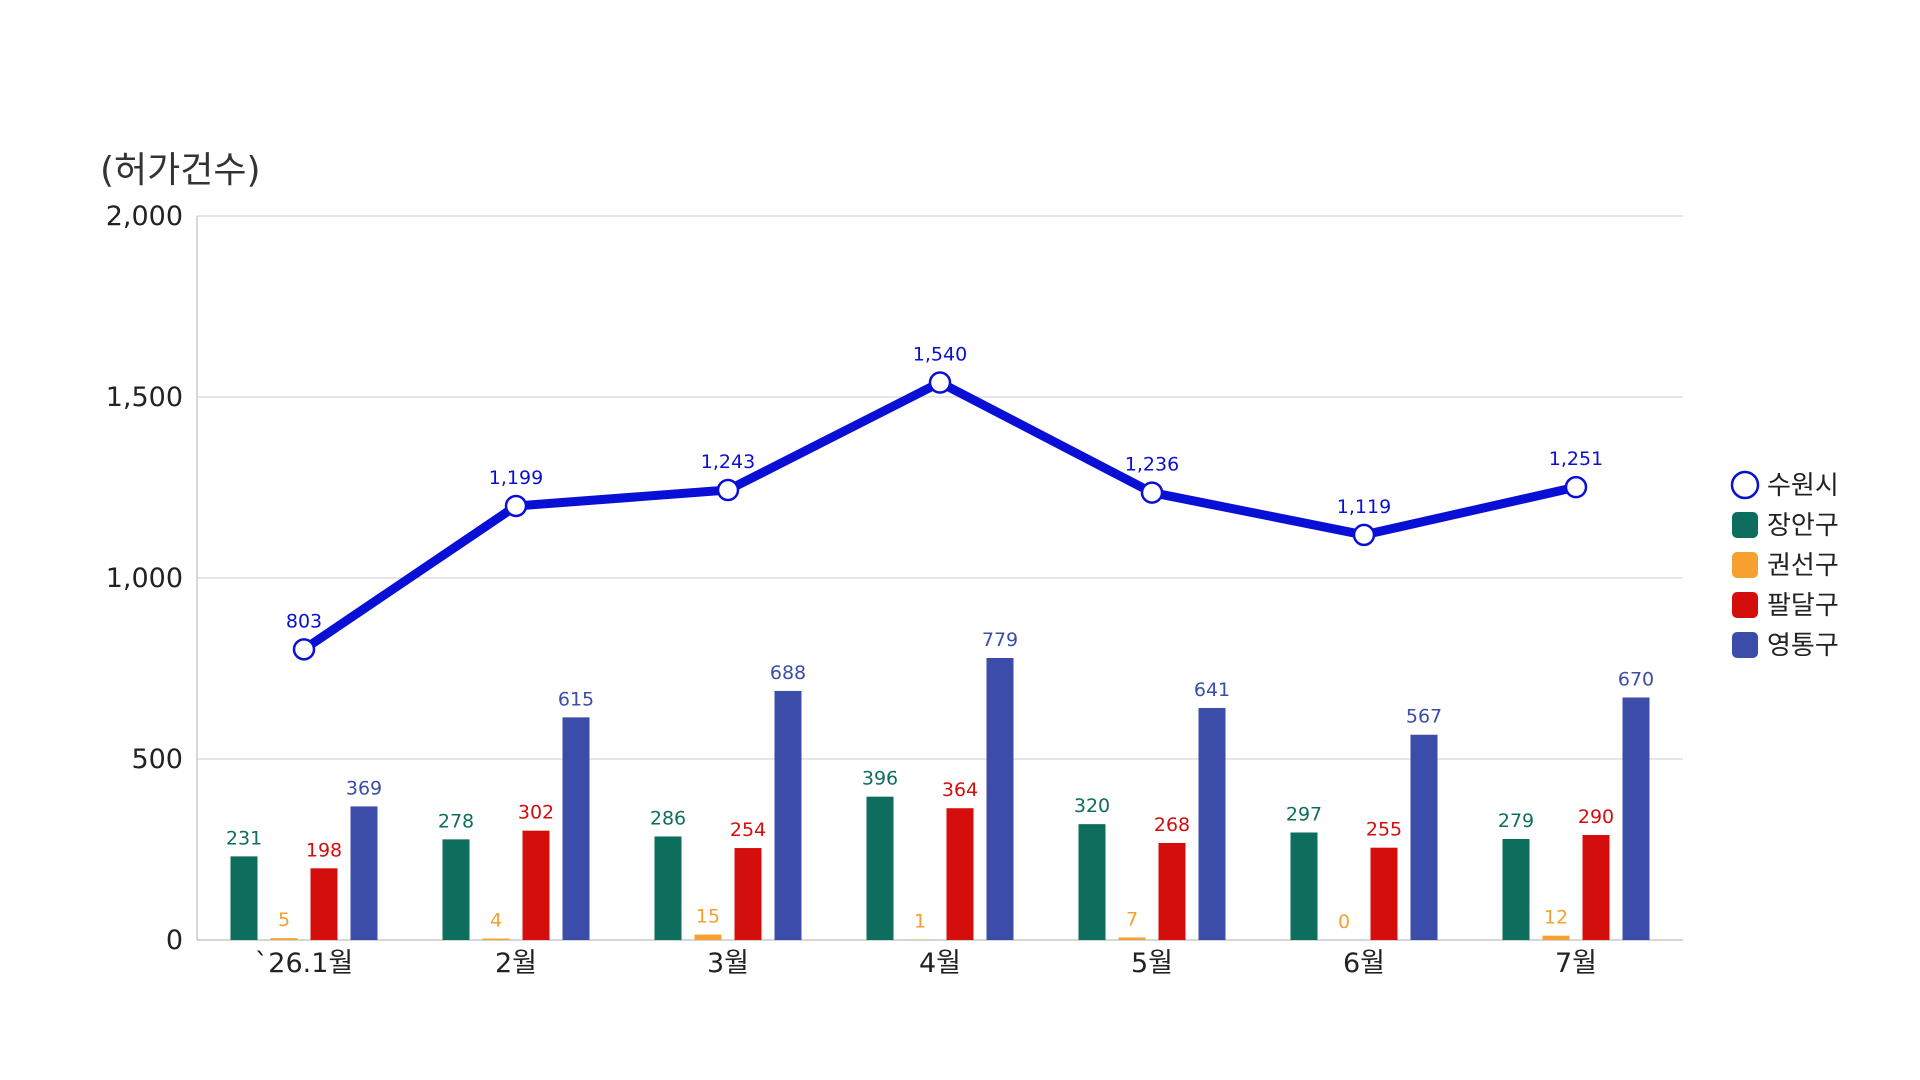 Image resolution: width=1920 pixels, height=1080 pixels. Describe the element at coordinates (788, 673) in the screenshot. I see `bar-data-label: 688` at that location.